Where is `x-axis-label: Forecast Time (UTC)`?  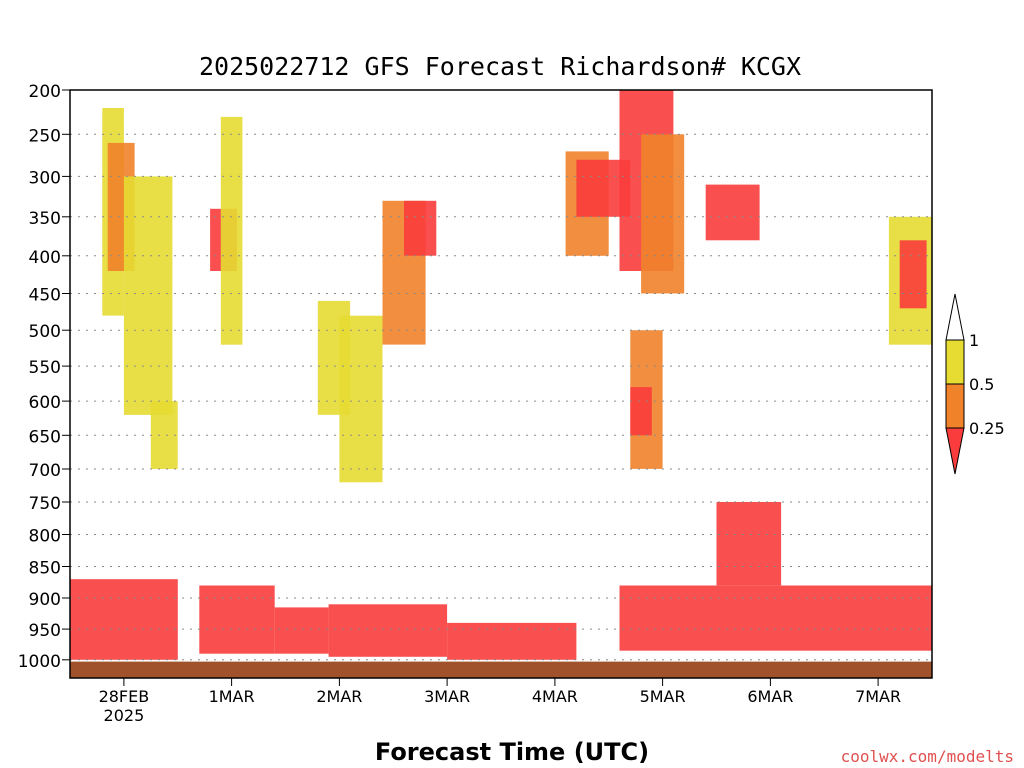 x-axis-label: Forecast Time (UTC) is located at coordinates (512, 752).